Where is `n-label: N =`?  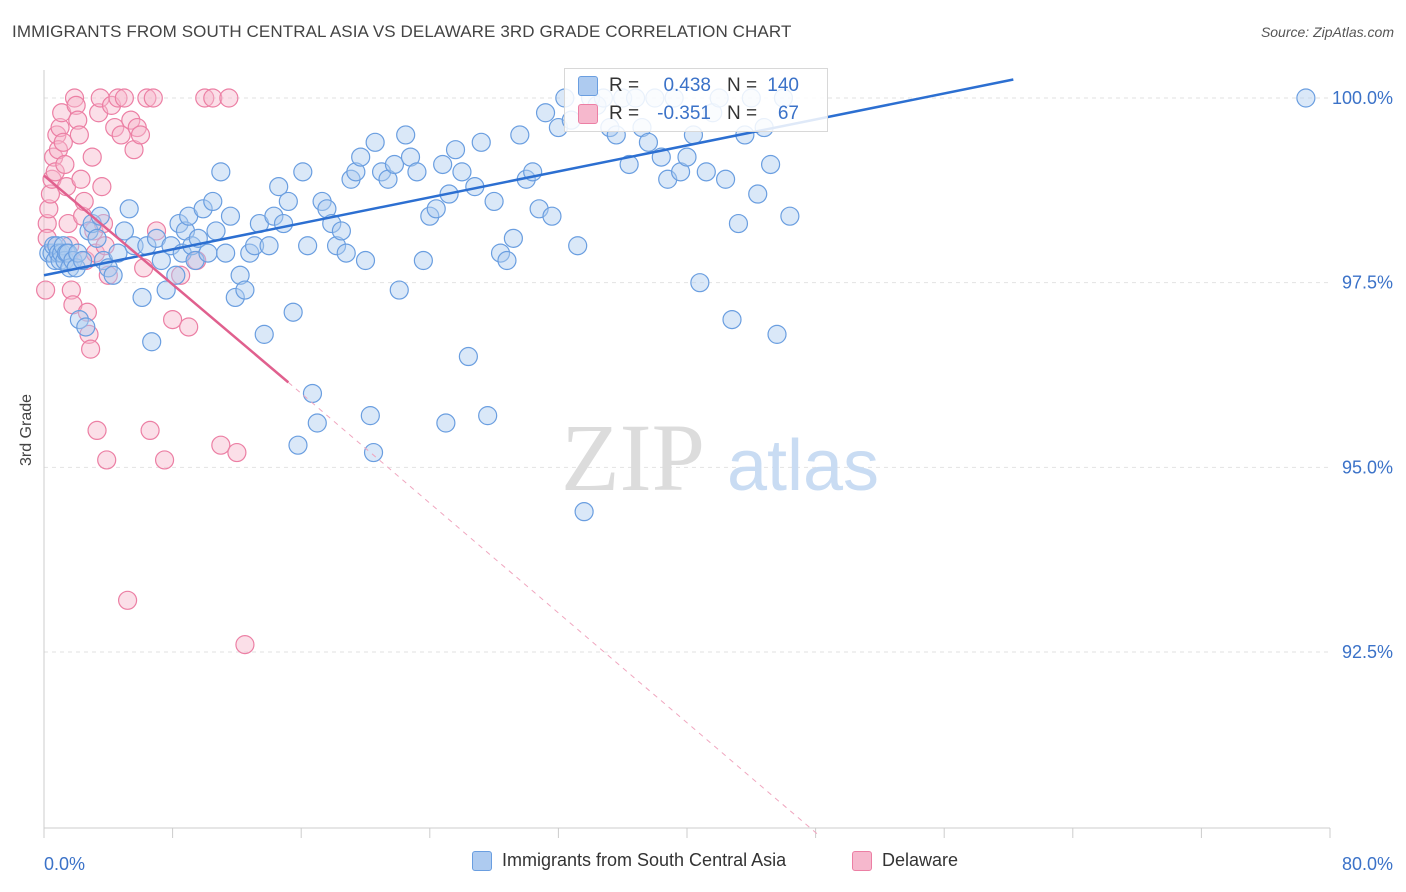
n-label: N = is located at coordinates (742, 85).